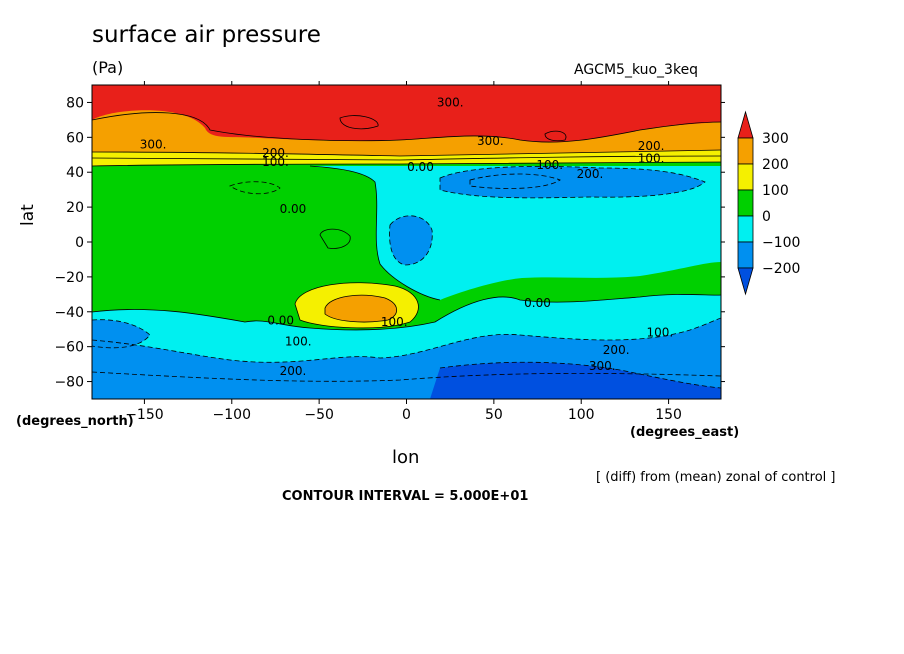 The width and height of the screenshot is (904, 654). What do you see at coordinates (406, 415) in the screenshot?
I see `x-tick-label: 0` at bounding box center [406, 415].